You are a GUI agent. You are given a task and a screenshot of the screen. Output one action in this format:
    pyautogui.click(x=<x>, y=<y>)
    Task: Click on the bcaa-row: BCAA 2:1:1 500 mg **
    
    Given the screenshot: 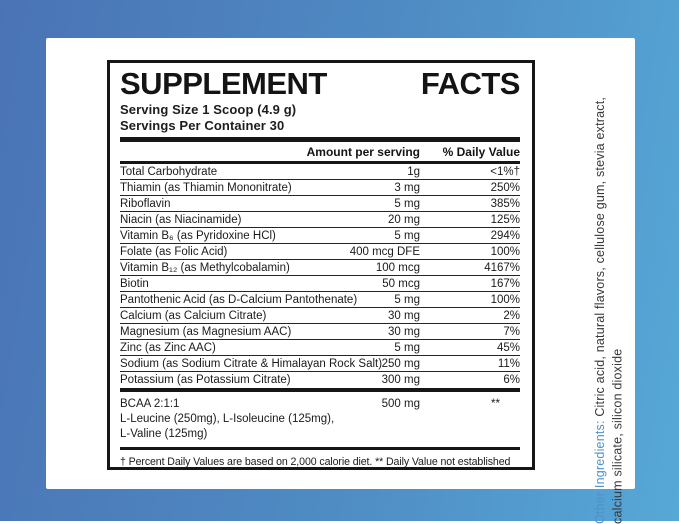 What is the action you would take?
    pyautogui.click(x=320, y=404)
    